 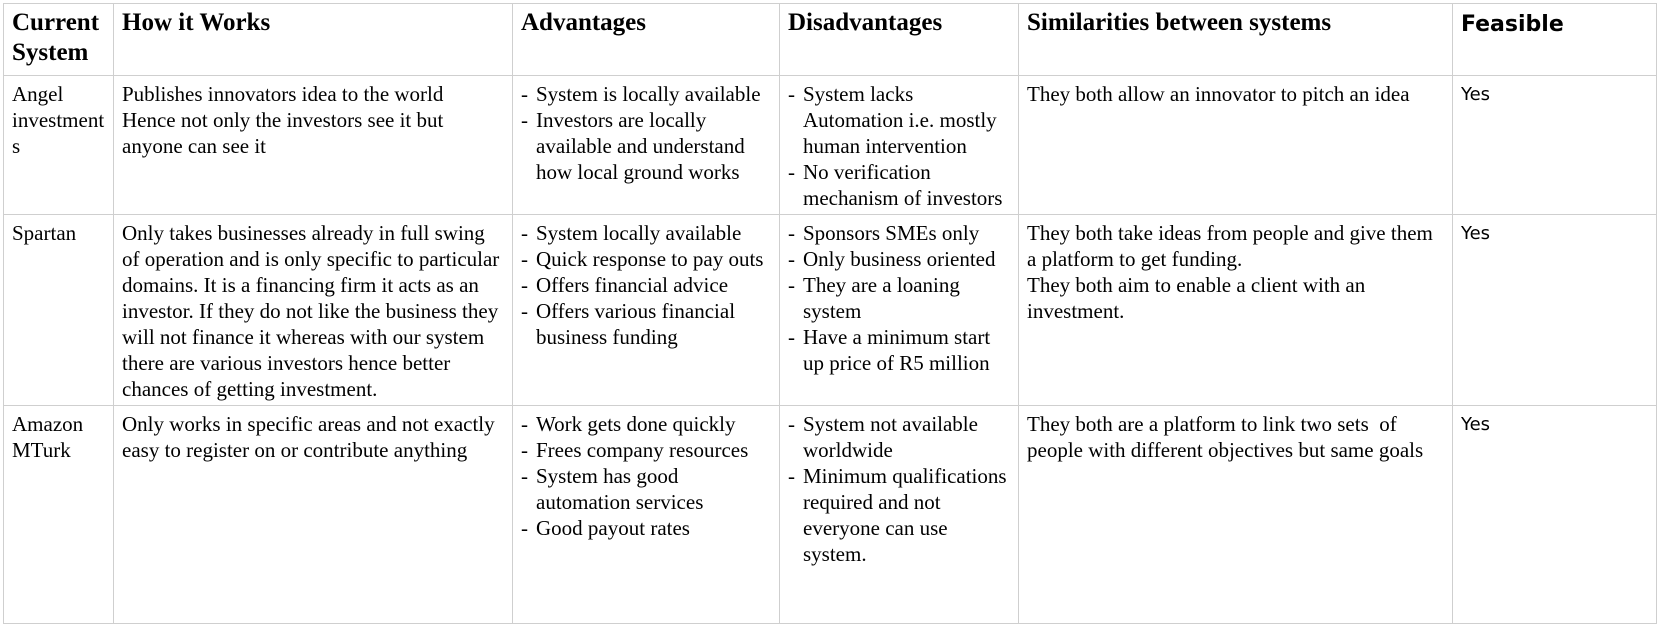 I want to click on list-item: Offers financial advice, so click(x=646, y=285).